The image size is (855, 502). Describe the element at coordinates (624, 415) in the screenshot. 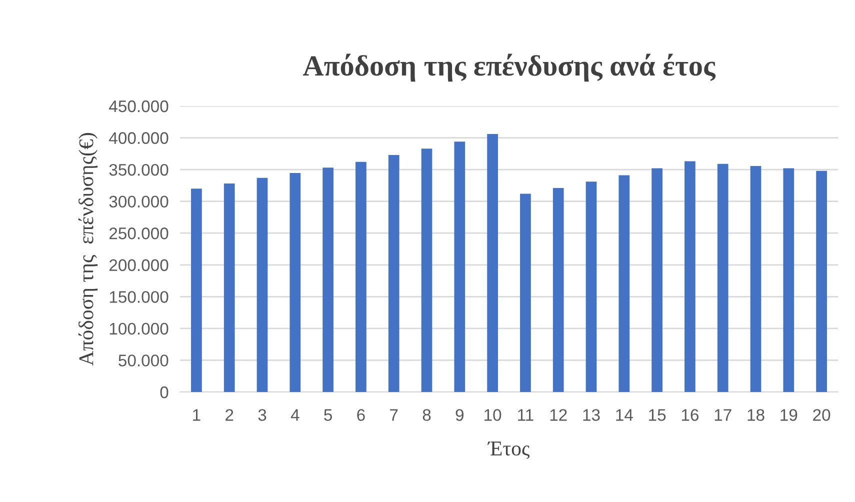

I see `x-tick-label: 14` at that location.